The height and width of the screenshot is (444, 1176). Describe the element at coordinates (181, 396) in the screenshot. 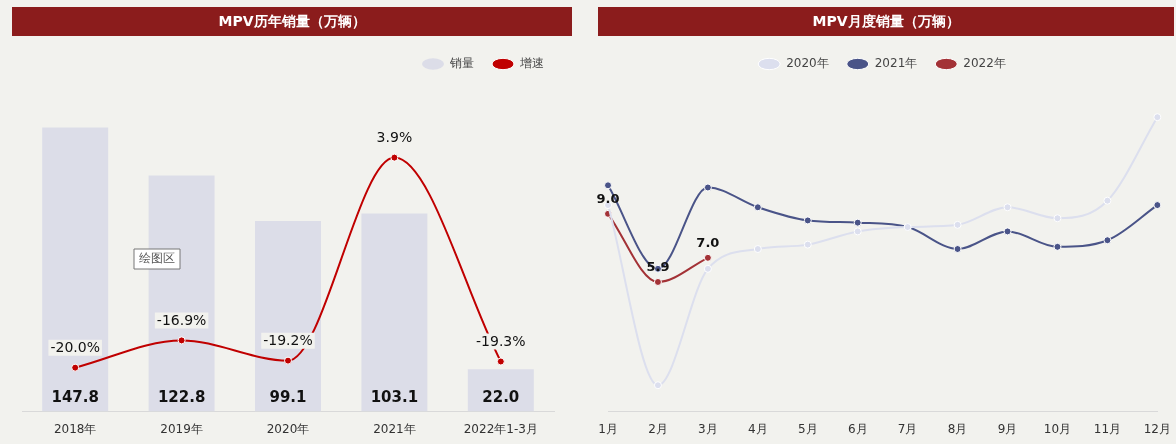

I see `data-label: 122.8` at that location.